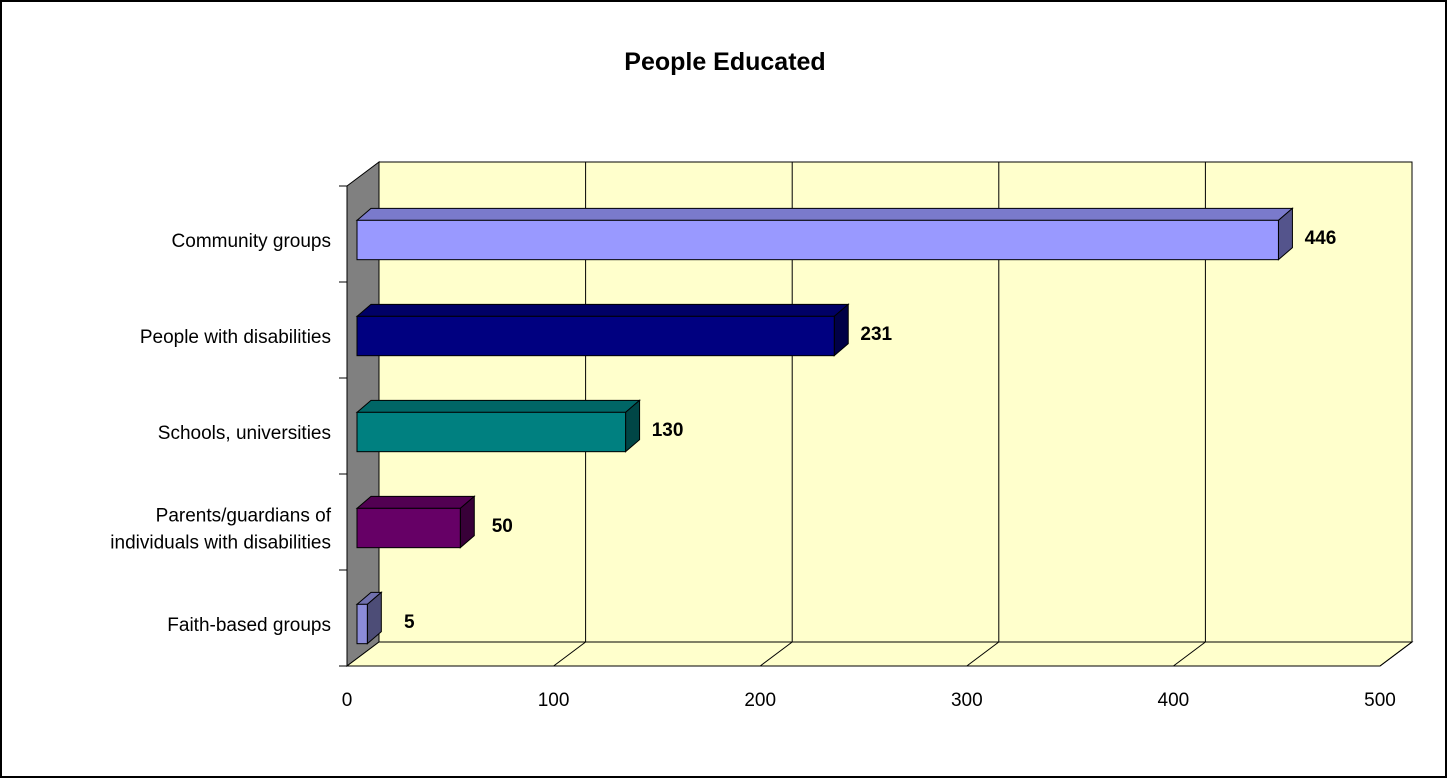  I want to click on category-label-line: Schools, universities, so click(244, 433).